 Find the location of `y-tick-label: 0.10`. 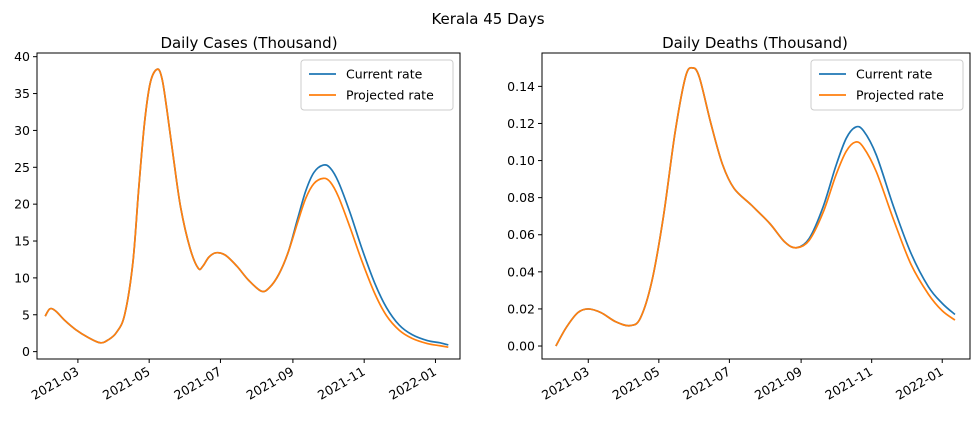

y-tick-label: 0.10 is located at coordinates (521, 160).